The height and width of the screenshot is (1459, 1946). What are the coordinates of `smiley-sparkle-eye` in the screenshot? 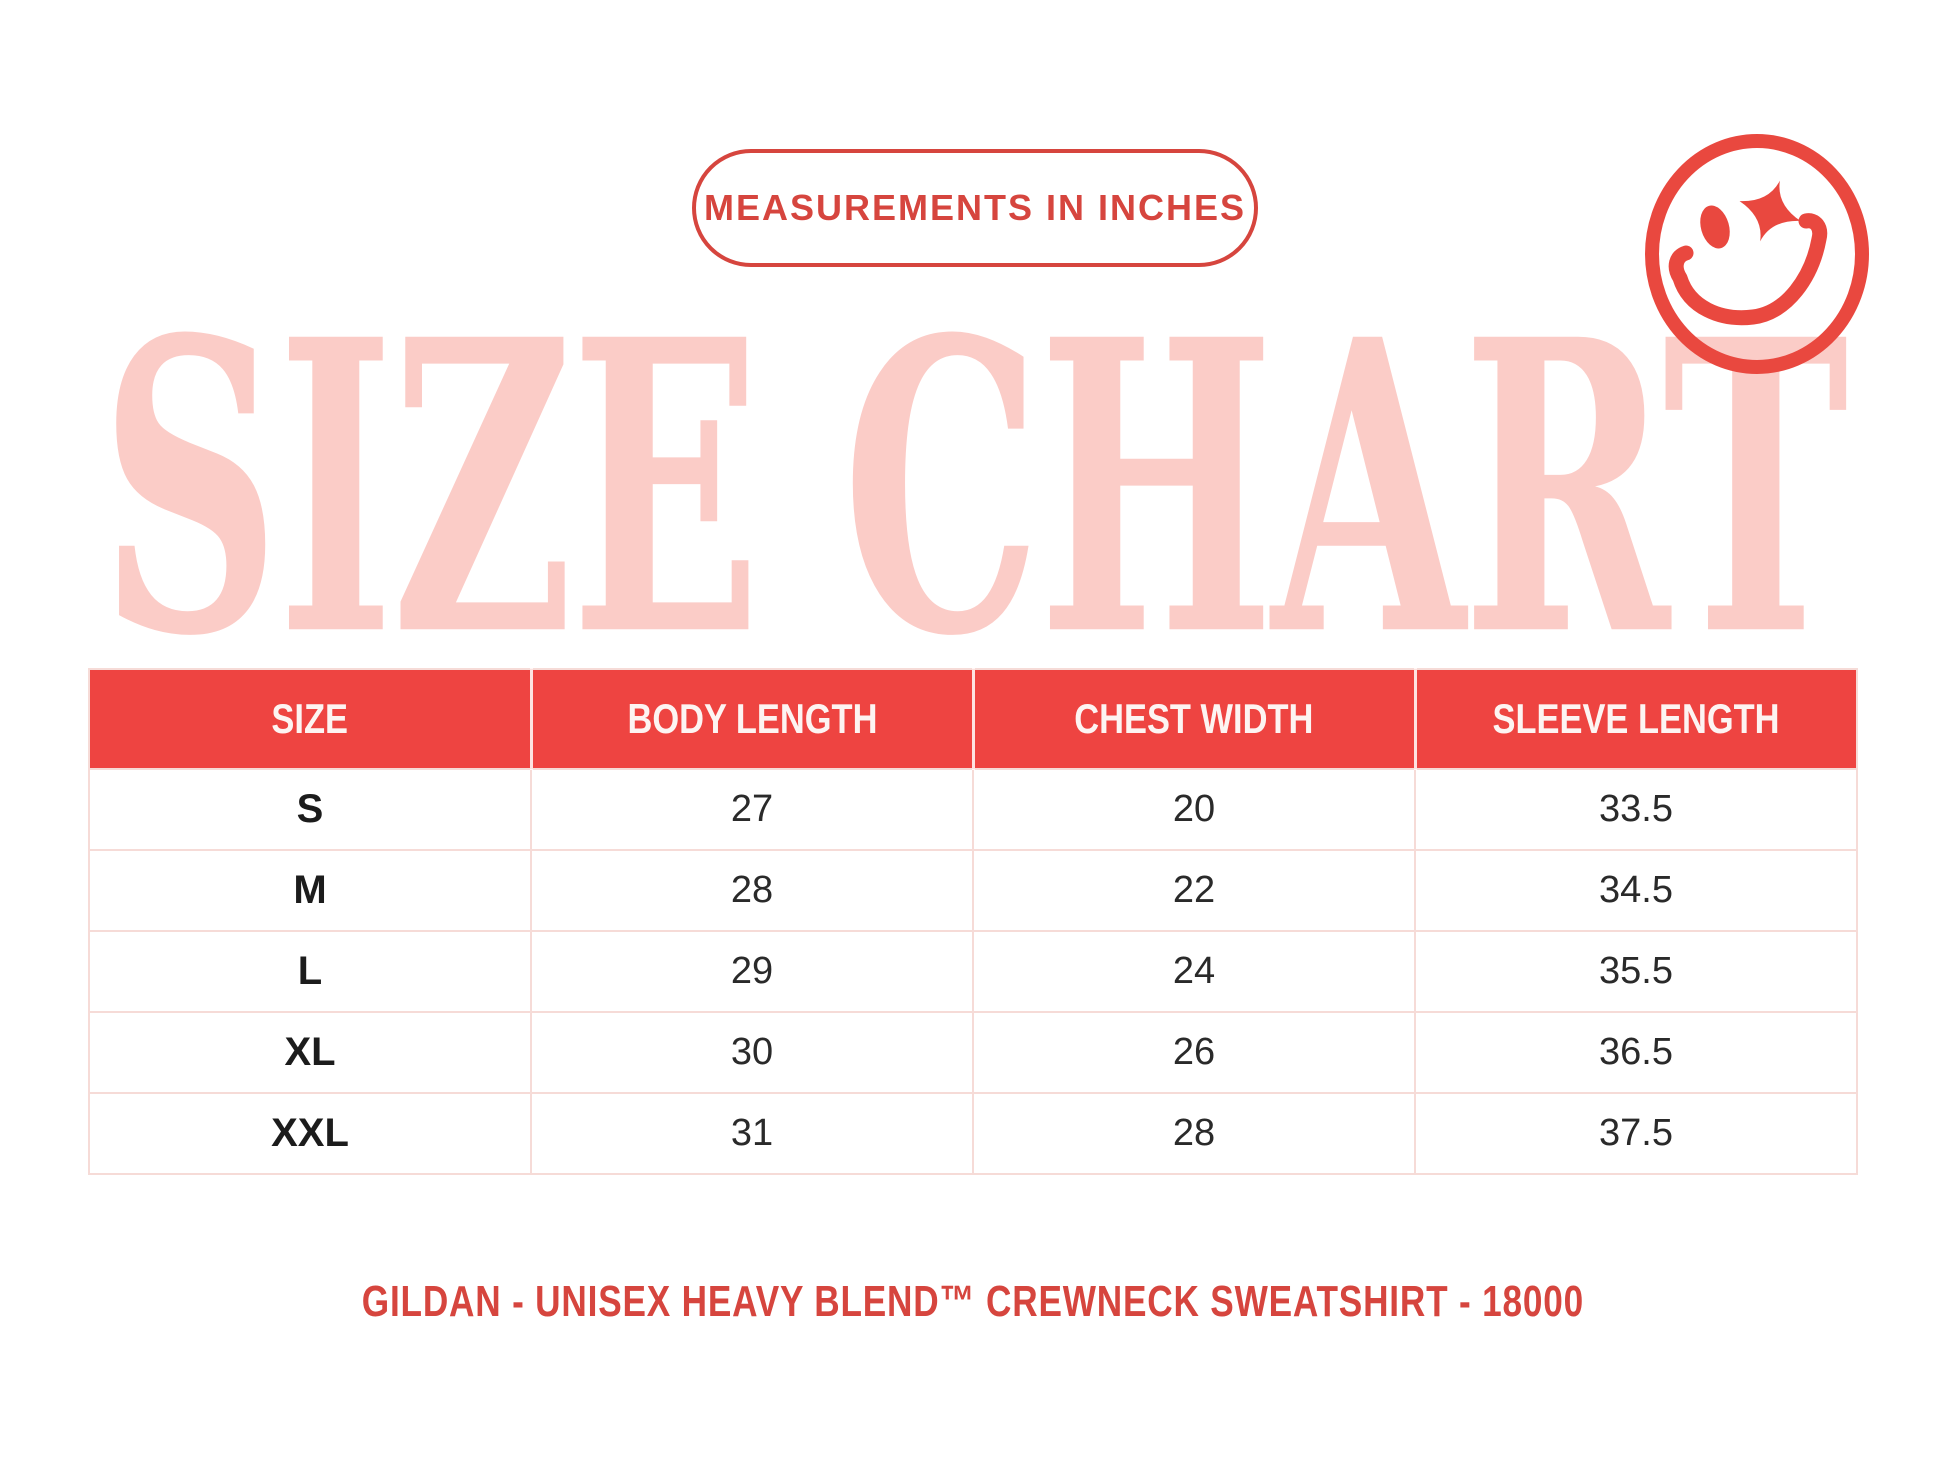 It's located at (1770, 211).